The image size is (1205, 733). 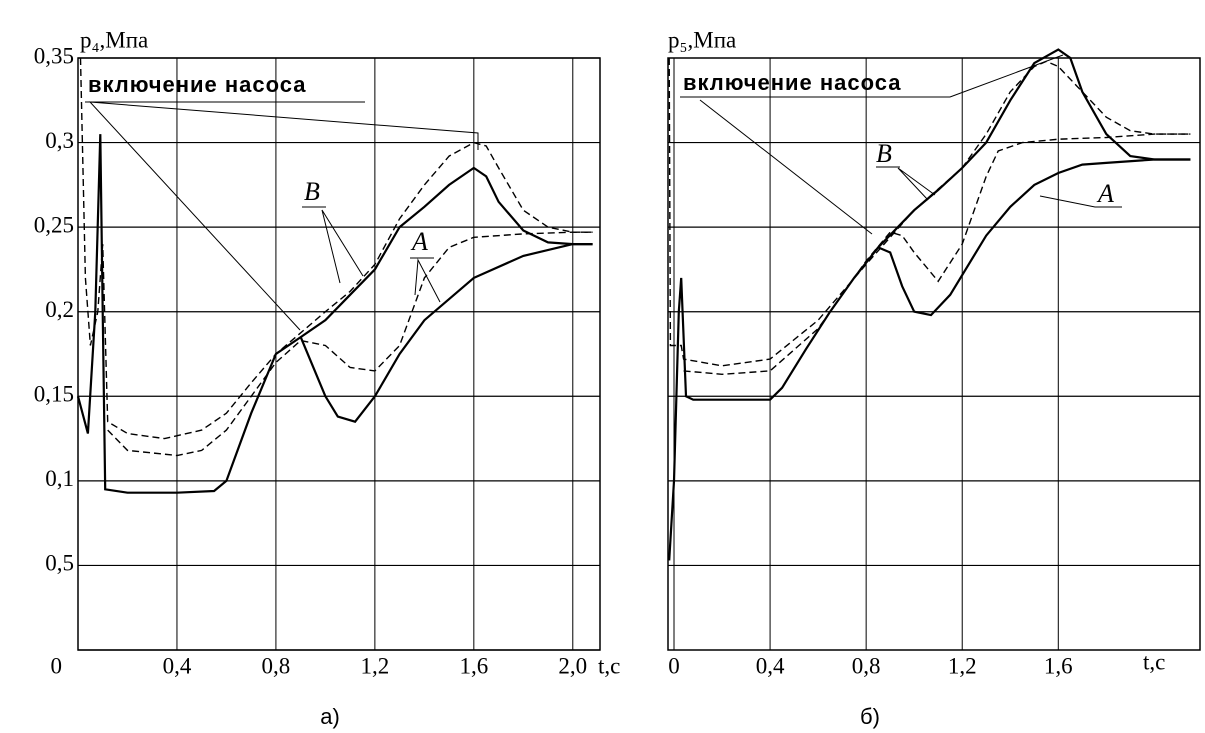 What do you see at coordinates (59, 563) in the screenshot?
I see `y-tick-label: 0,5` at bounding box center [59, 563].